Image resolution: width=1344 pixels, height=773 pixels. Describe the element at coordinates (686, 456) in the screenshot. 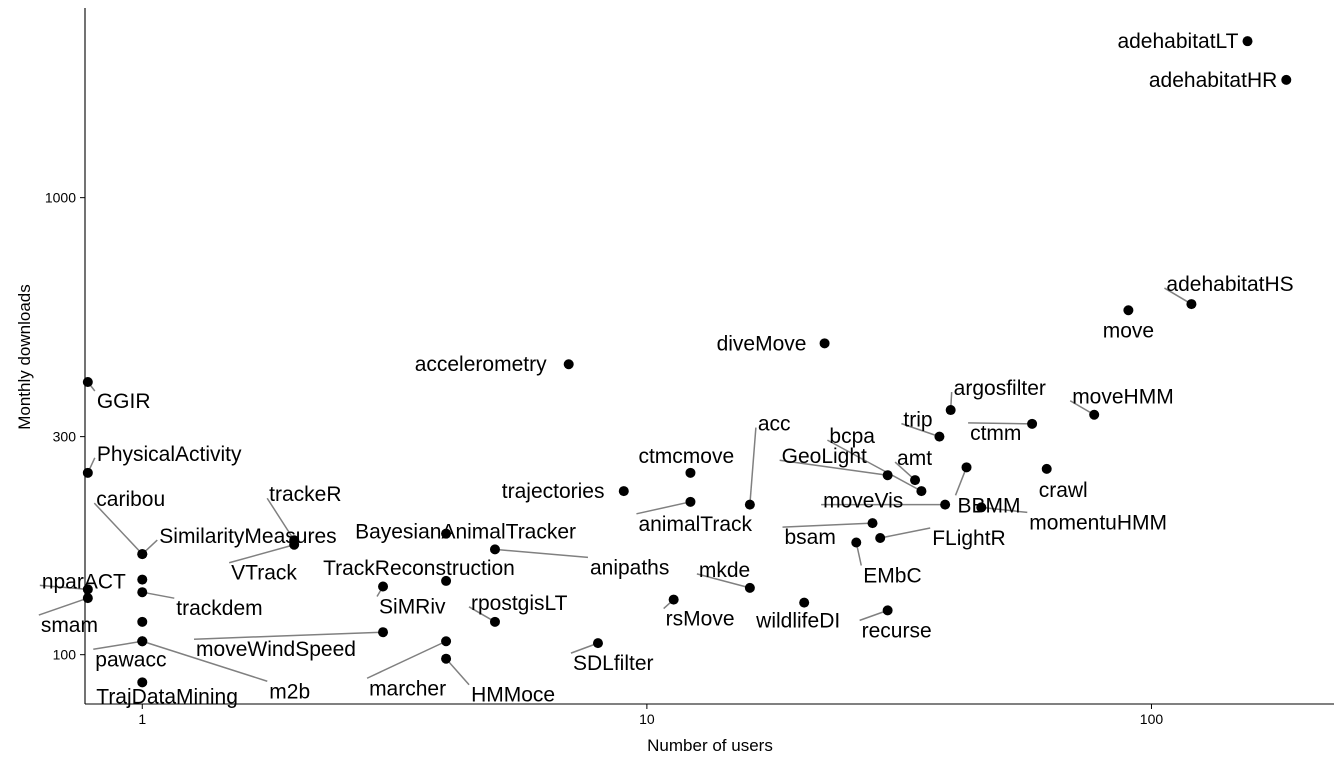

I see `point-label: ctmcmove` at that location.